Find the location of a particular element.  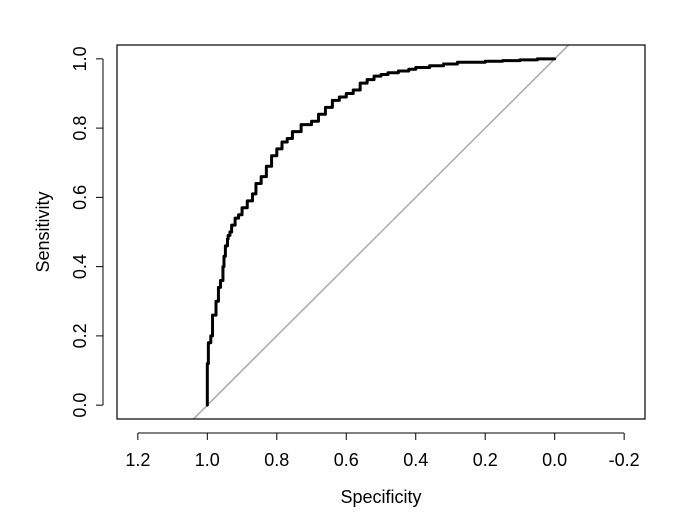

x-tick-label: 0.8 is located at coordinates (276, 460).